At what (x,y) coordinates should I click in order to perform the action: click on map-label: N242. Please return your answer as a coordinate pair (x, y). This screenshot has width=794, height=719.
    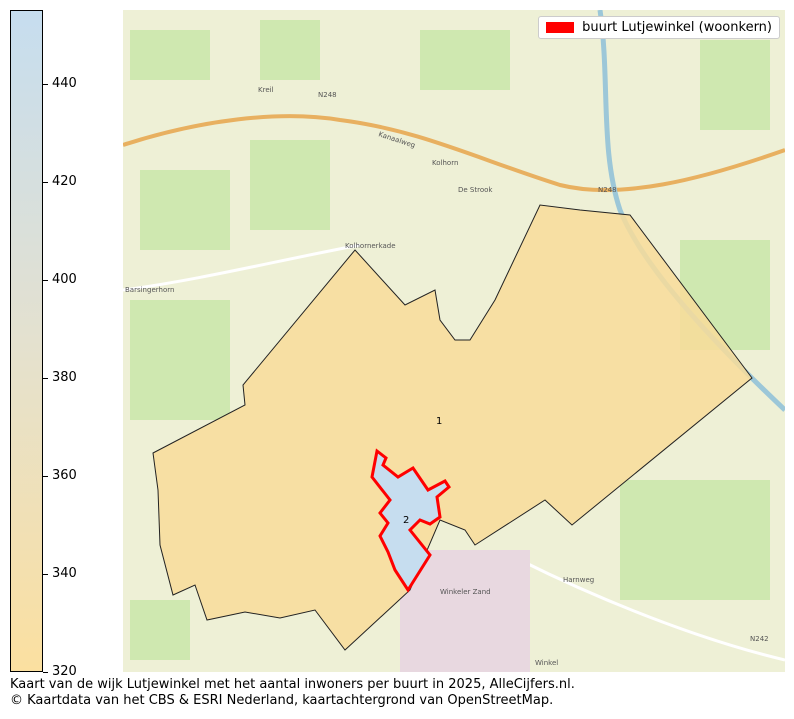
    Looking at the image, I should click on (759, 639).